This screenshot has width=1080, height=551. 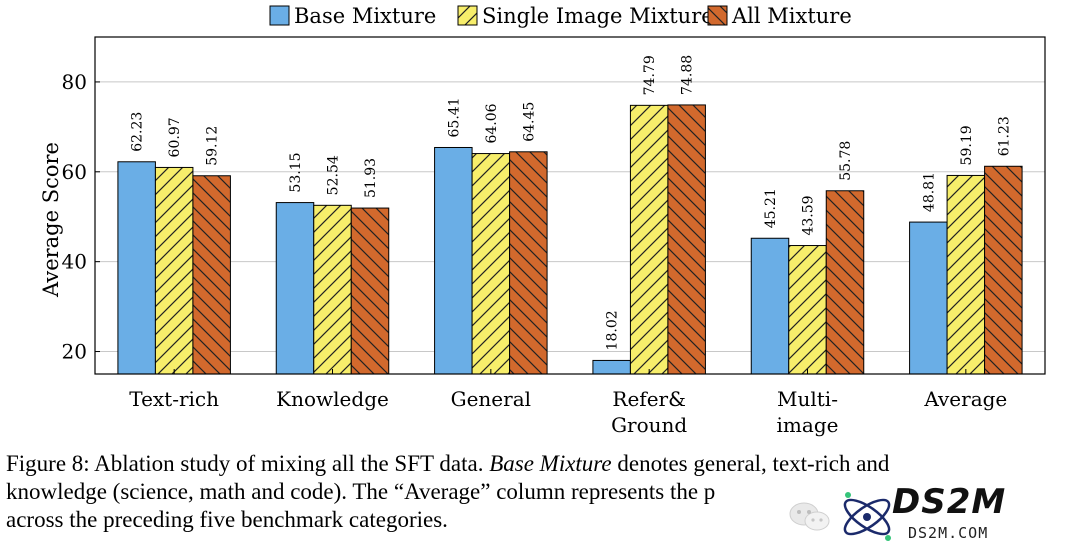 I want to click on data-label: 51.93, so click(x=371, y=178).